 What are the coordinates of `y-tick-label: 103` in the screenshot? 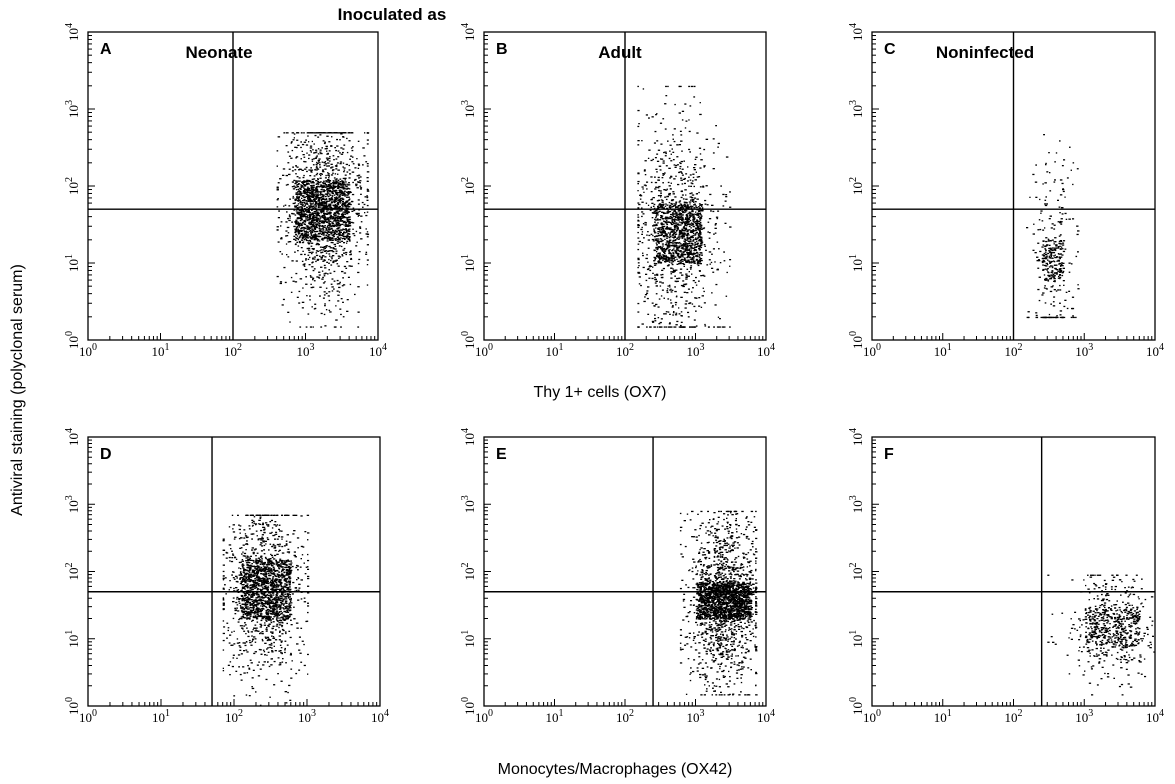 It's located at (856, 109).